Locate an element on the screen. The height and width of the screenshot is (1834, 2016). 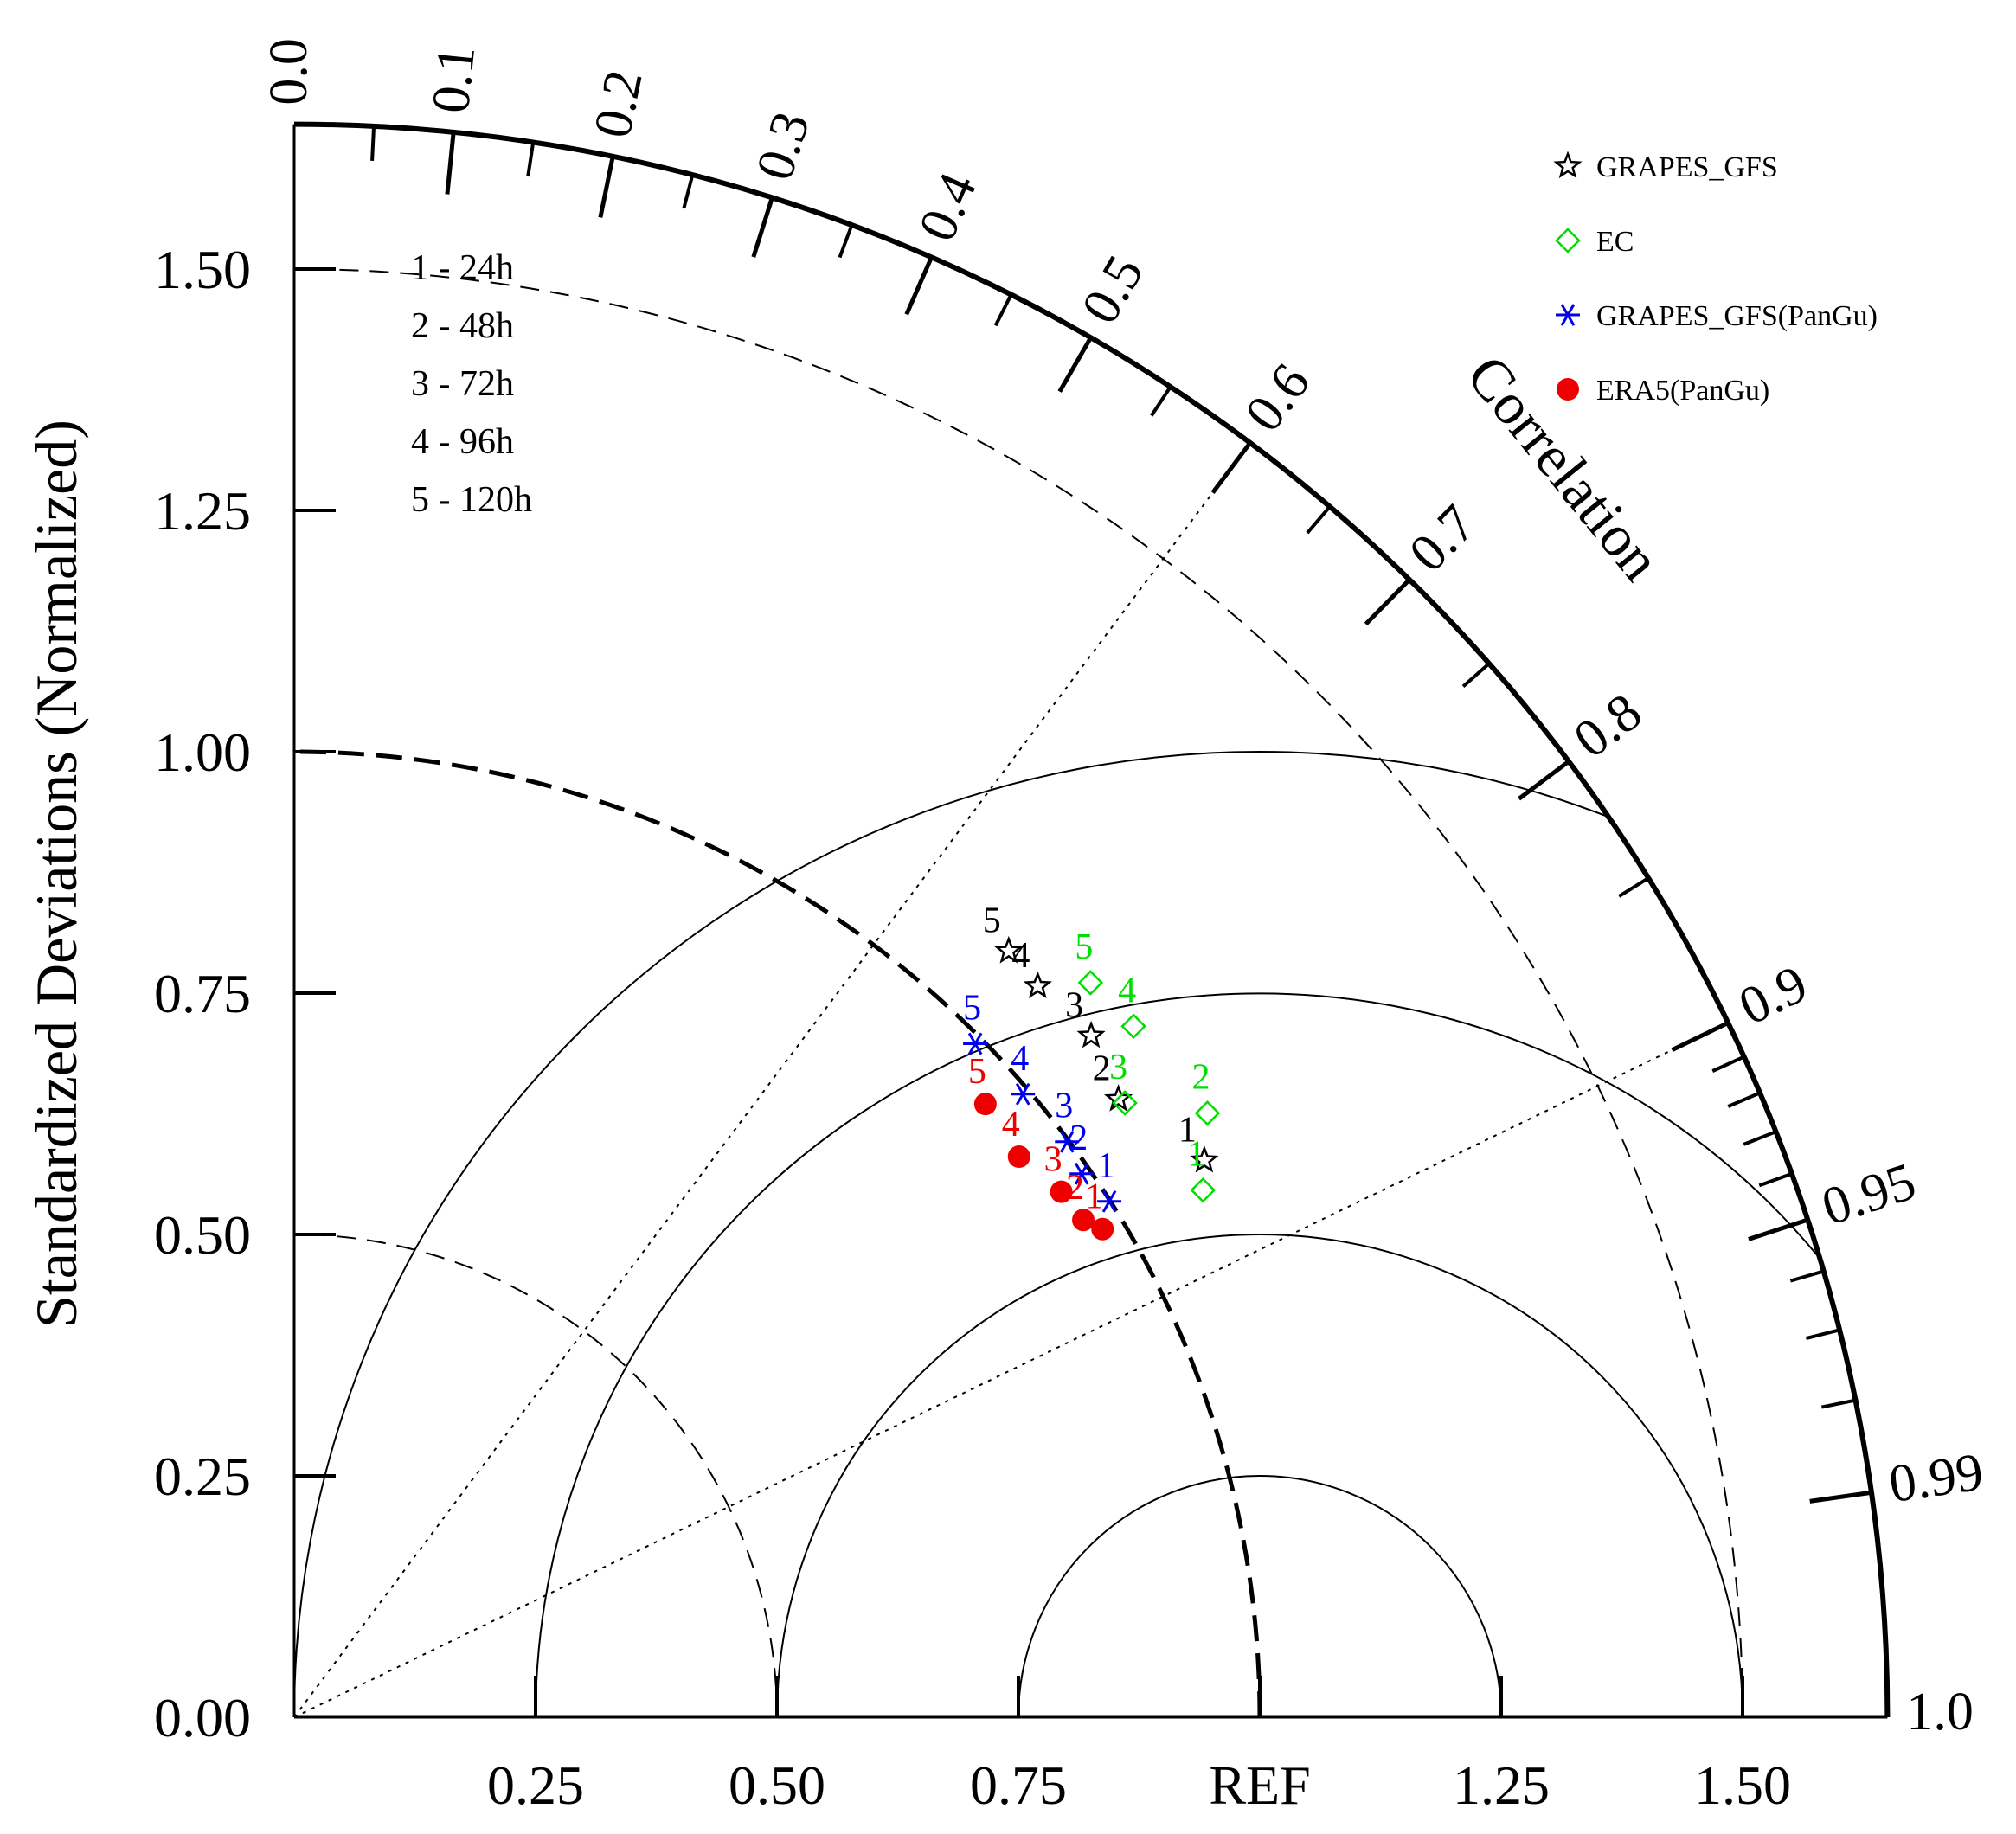
forecast-key-entry: 3 - 72h is located at coordinates (462, 384).